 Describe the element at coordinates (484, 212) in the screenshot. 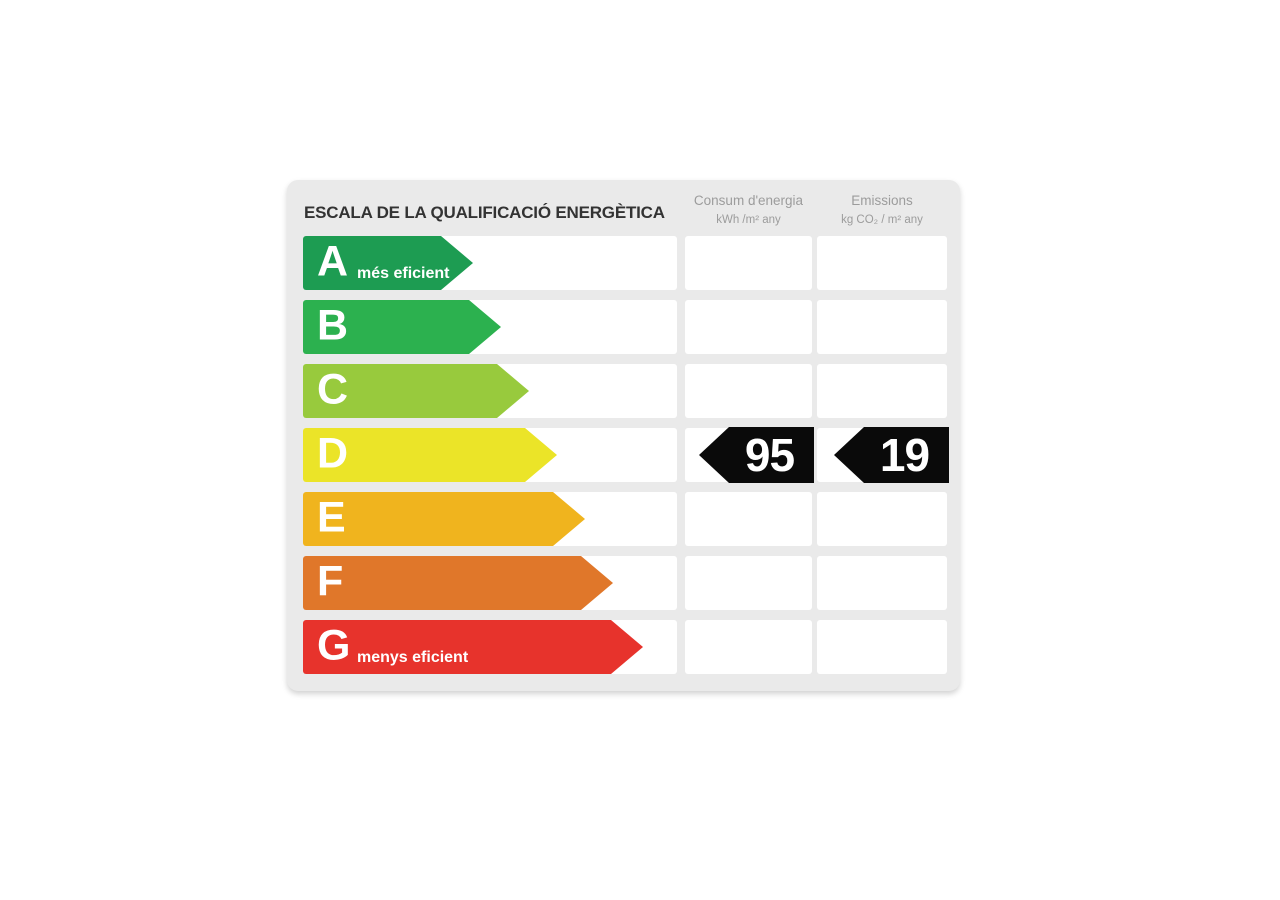

I see `scale-title: ESCALA DE LA QUALIFICACIÓ ENERGÈTICA` at that location.